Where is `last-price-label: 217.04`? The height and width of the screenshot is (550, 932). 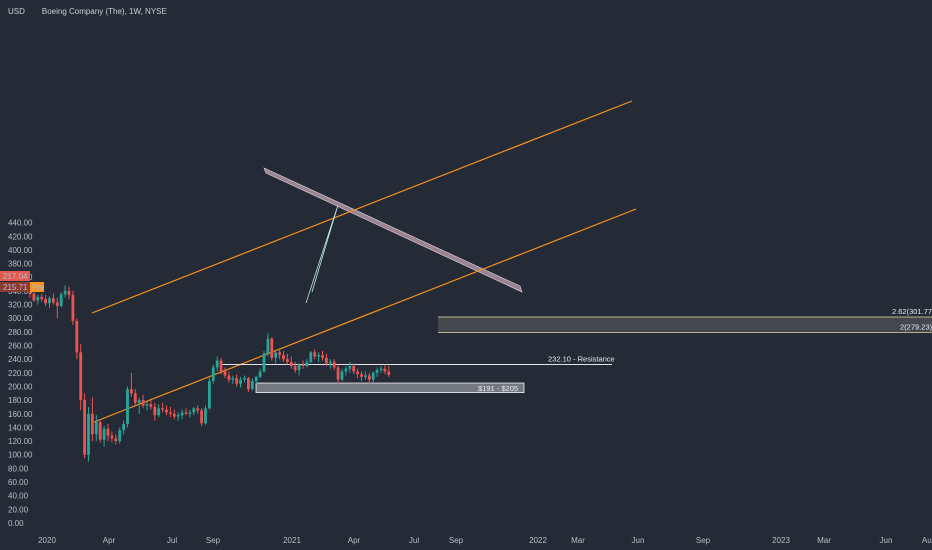
last-price-label: 217.04 is located at coordinates (15, 276).